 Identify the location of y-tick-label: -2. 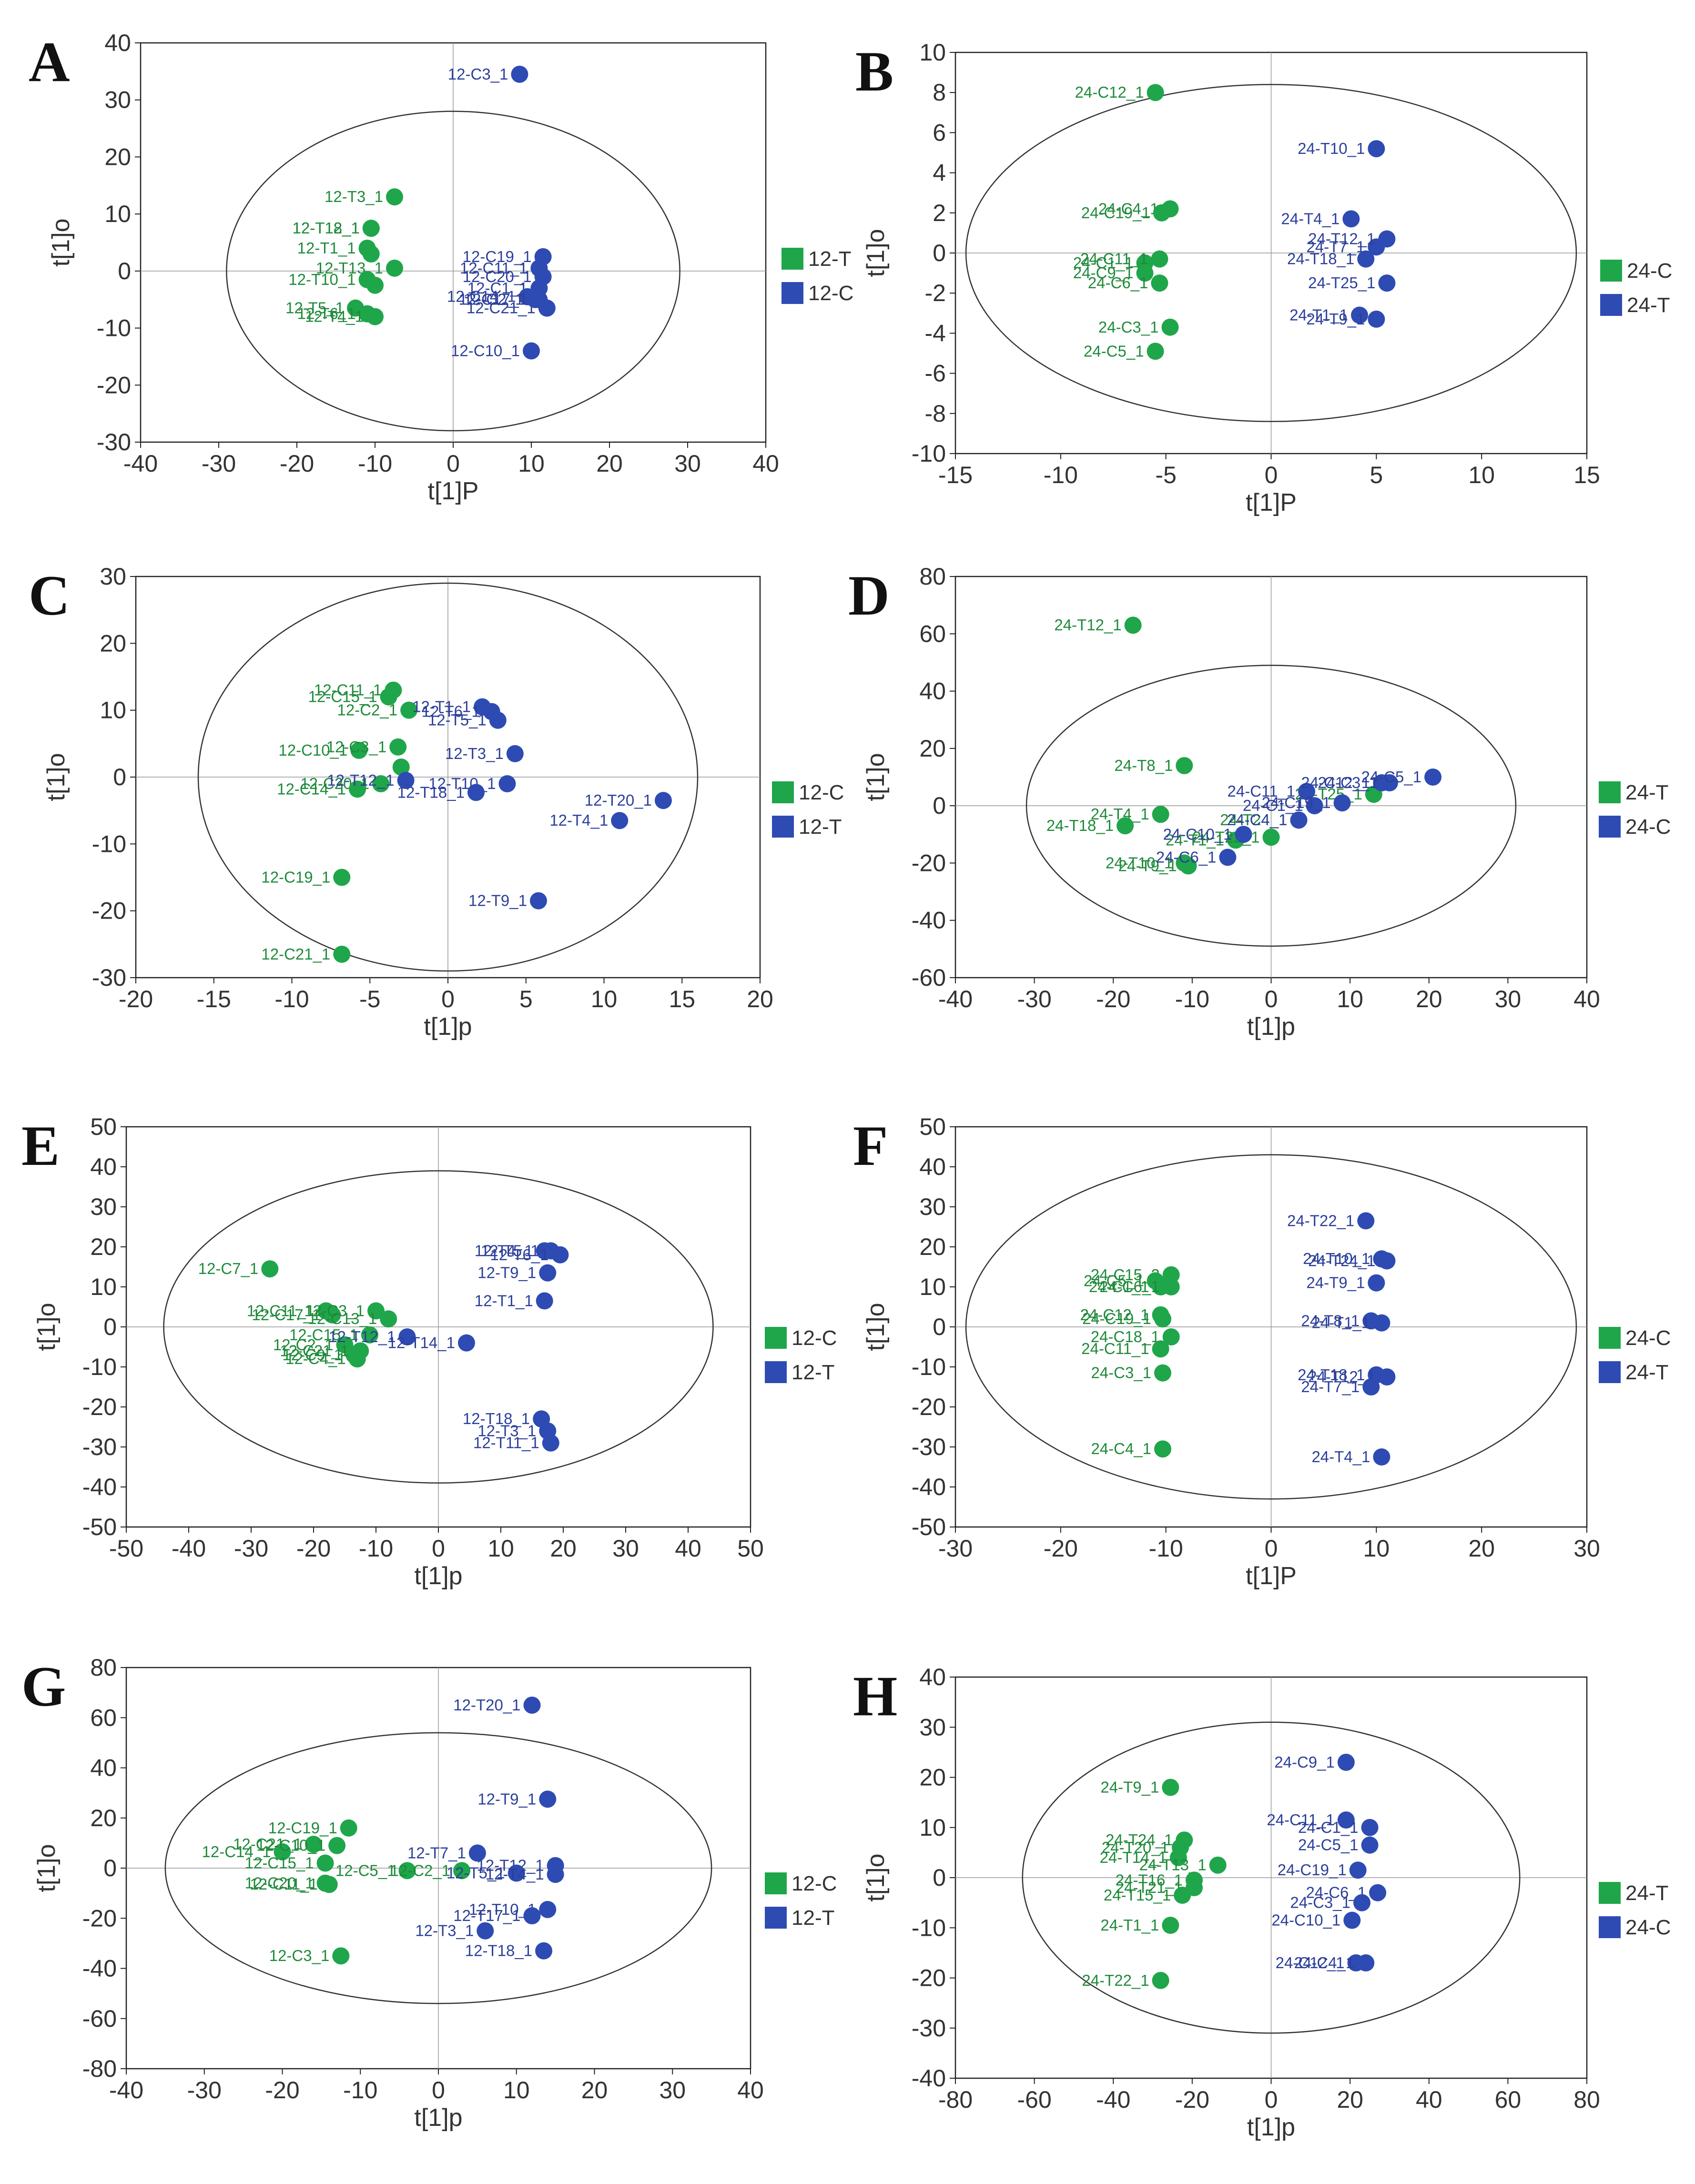
(935, 293).